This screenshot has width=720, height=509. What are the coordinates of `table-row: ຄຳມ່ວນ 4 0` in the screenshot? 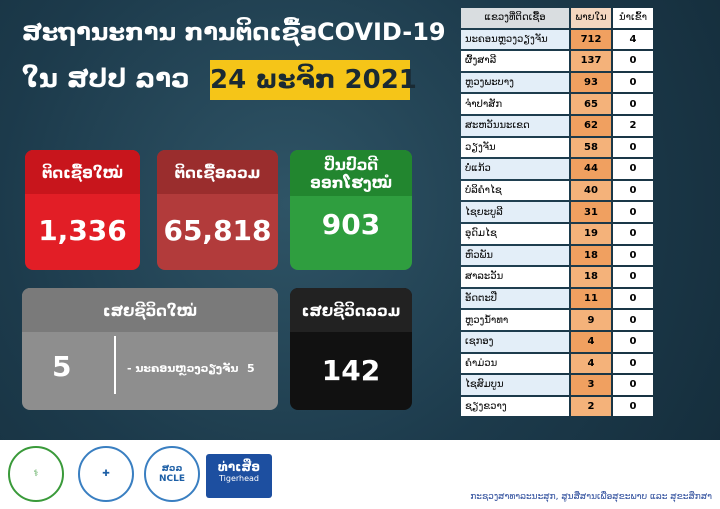 It's located at (557, 363).